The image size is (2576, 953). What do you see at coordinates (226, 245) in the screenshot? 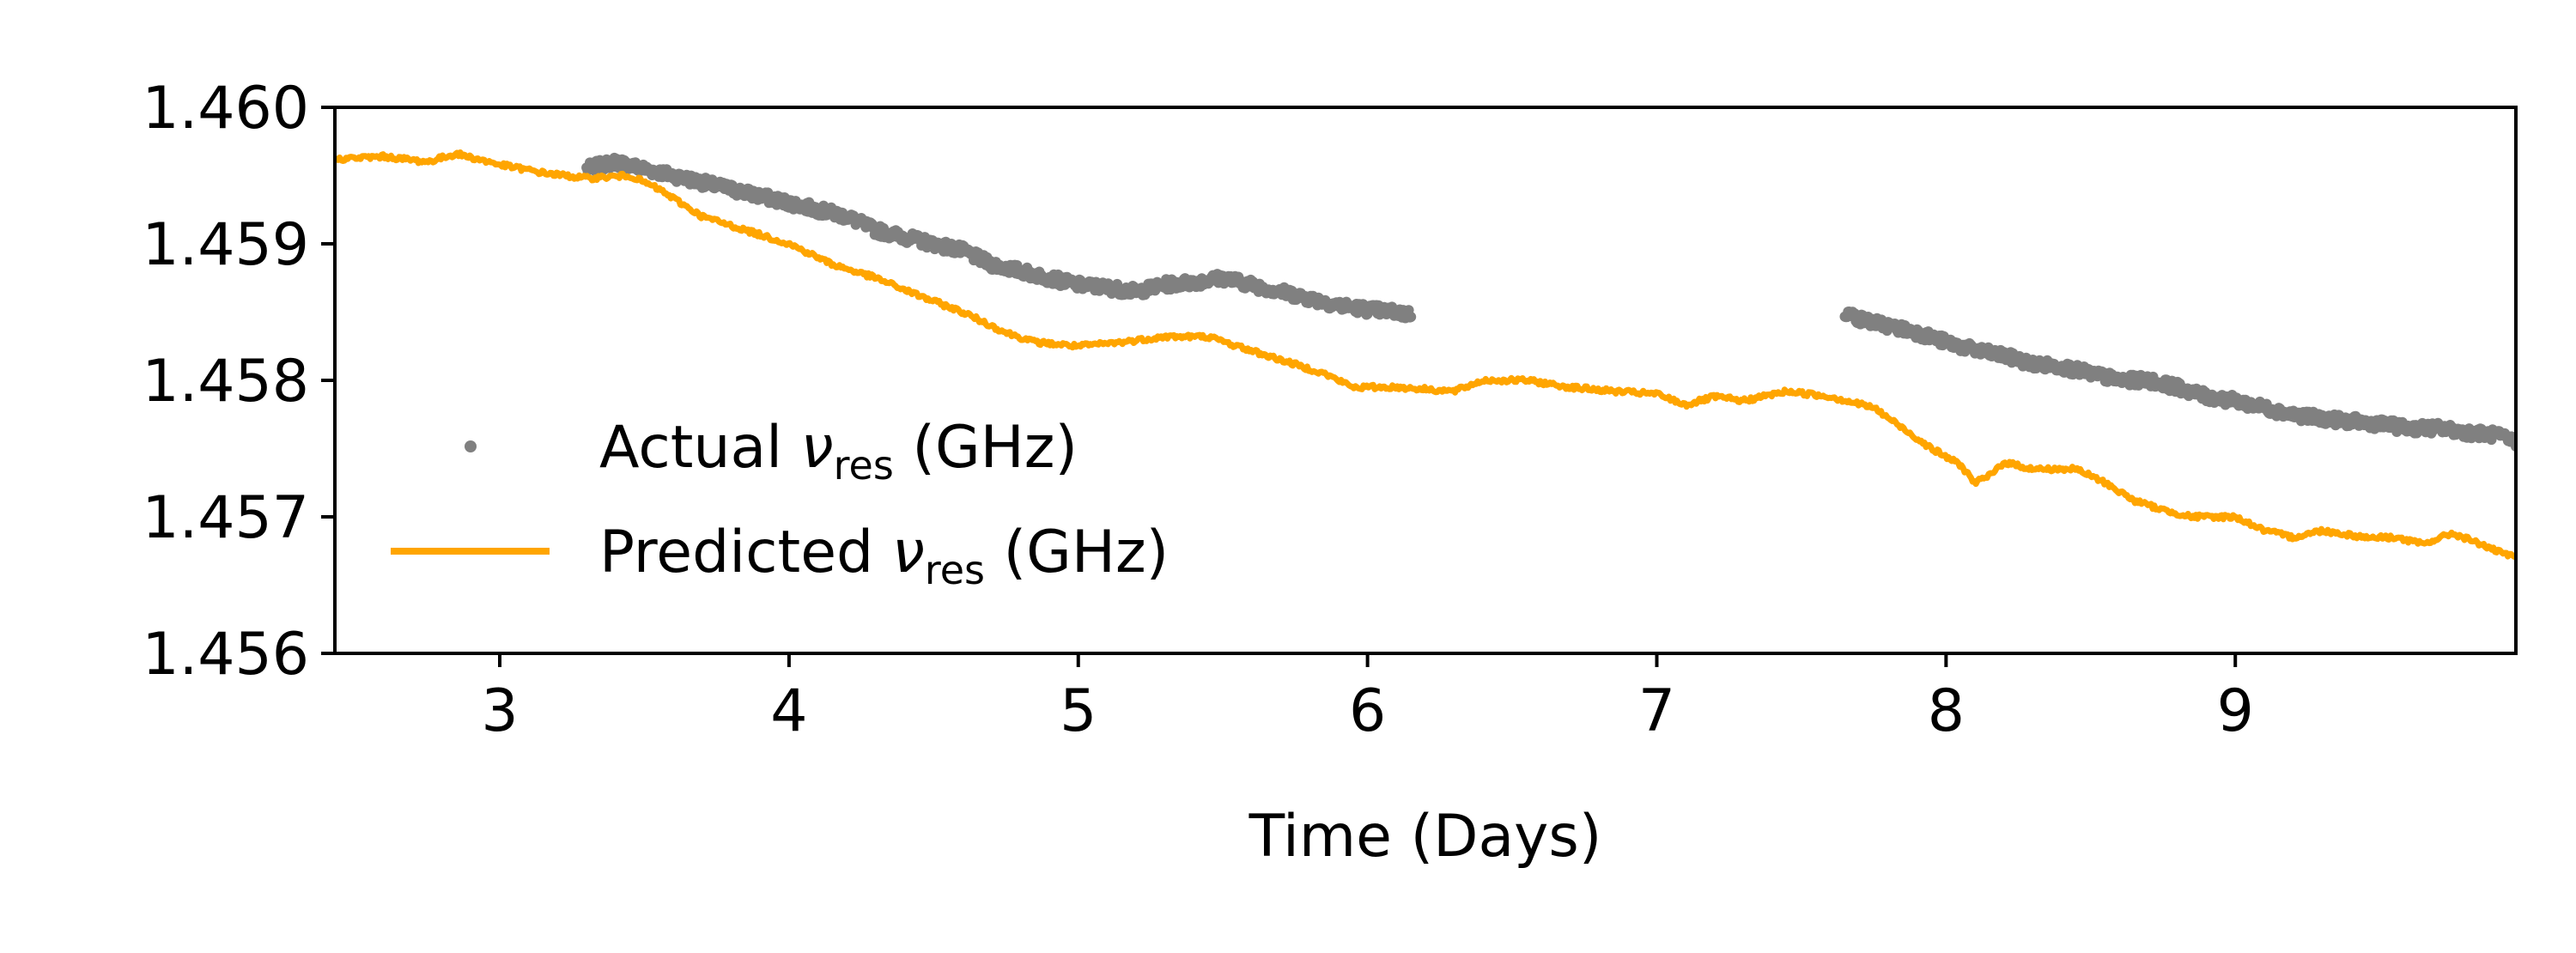
I see `y-tick-label: 1.459` at bounding box center [226, 245].